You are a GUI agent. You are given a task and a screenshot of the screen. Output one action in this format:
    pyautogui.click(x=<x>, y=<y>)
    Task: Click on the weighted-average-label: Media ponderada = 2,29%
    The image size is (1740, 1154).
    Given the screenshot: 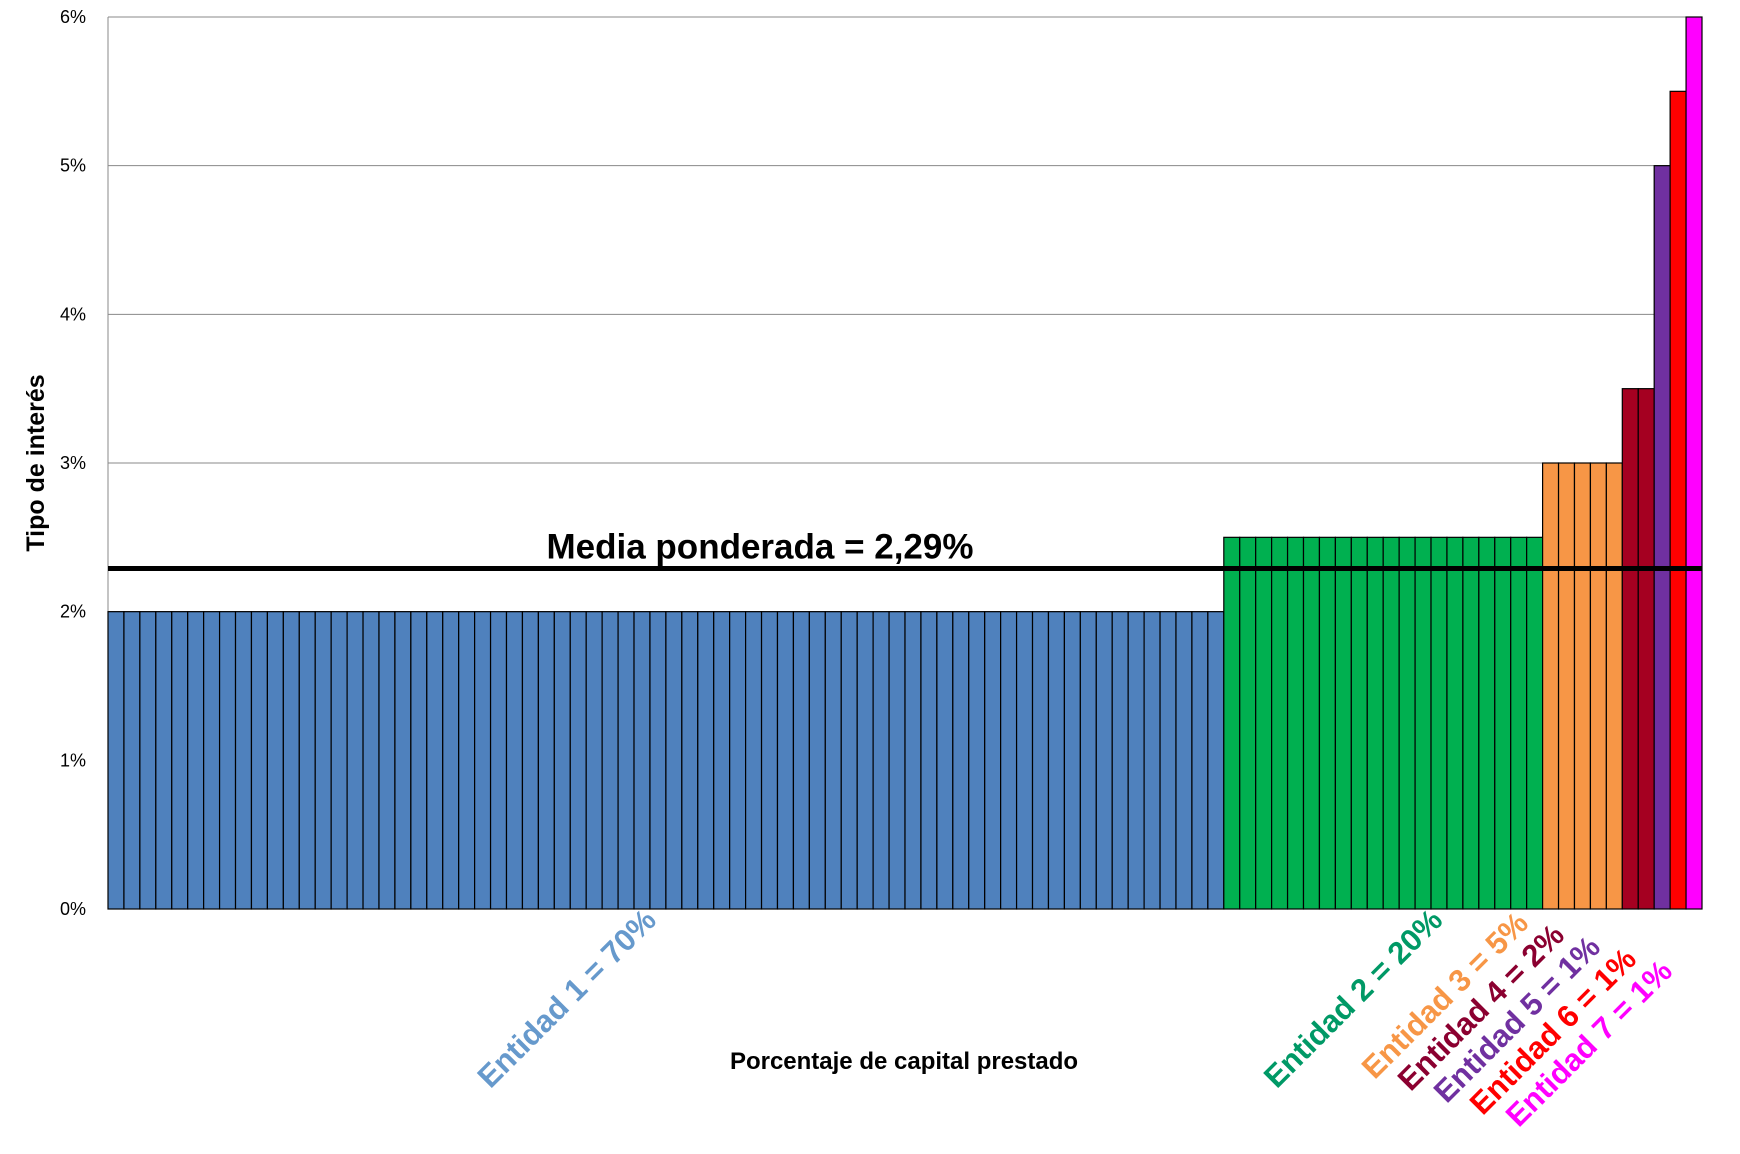 What is the action you would take?
    pyautogui.click(x=760, y=547)
    